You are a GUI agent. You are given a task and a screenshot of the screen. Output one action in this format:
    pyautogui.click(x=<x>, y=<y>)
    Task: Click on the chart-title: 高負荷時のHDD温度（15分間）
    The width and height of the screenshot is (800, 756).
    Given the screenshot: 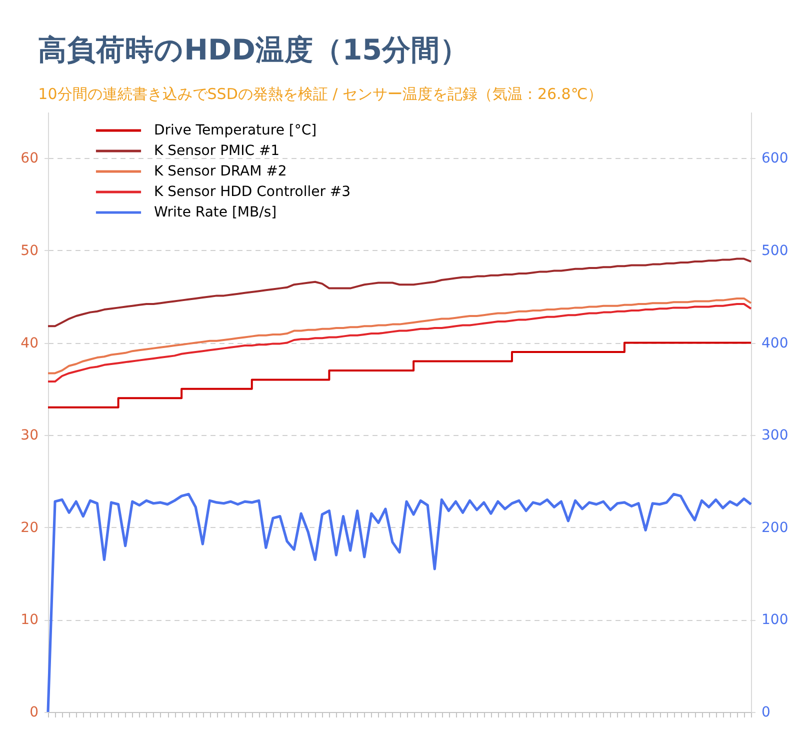 What is the action you would take?
    pyautogui.click(x=254, y=50)
    